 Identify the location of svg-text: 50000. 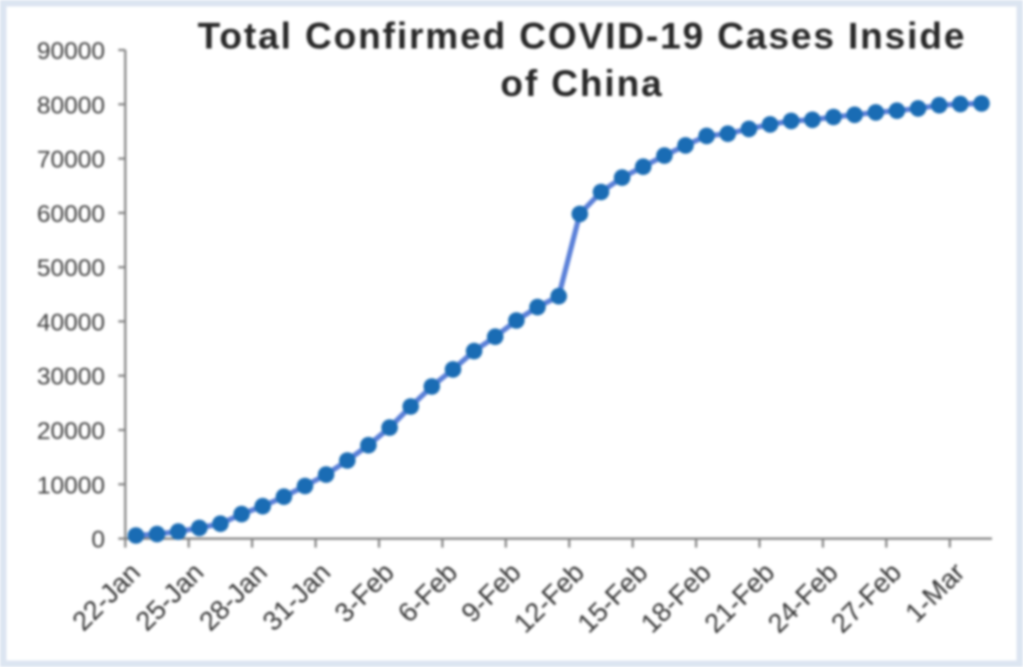
(71, 268).